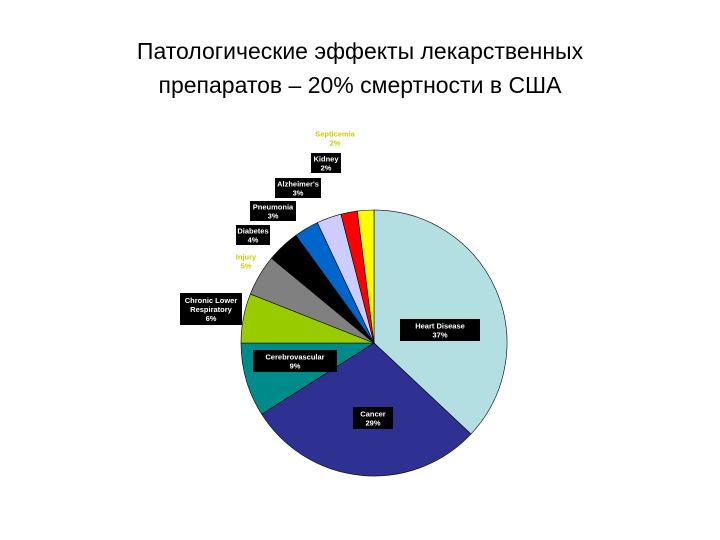 The height and width of the screenshot is (540, 720). I want to click on pie-slice-septicemia, so click(365, 276).